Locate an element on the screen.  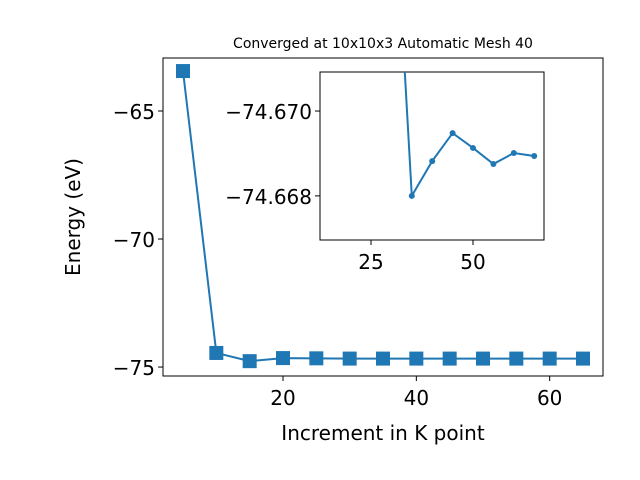
x-tick-label: 25 is located at coordinates (370, 262).